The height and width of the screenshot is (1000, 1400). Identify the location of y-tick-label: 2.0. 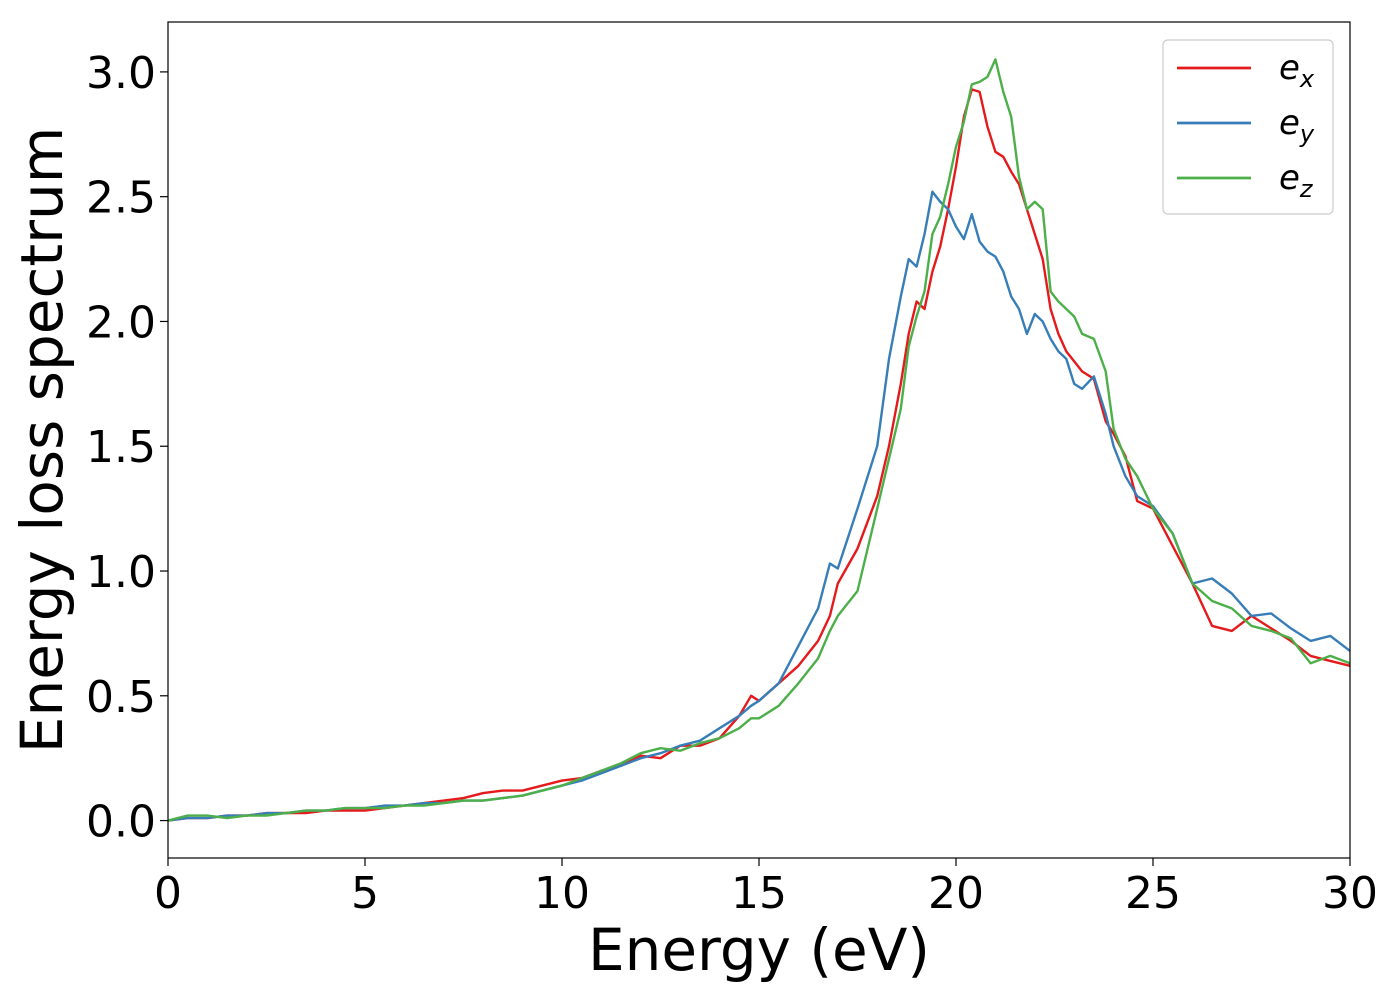
(121, 322).